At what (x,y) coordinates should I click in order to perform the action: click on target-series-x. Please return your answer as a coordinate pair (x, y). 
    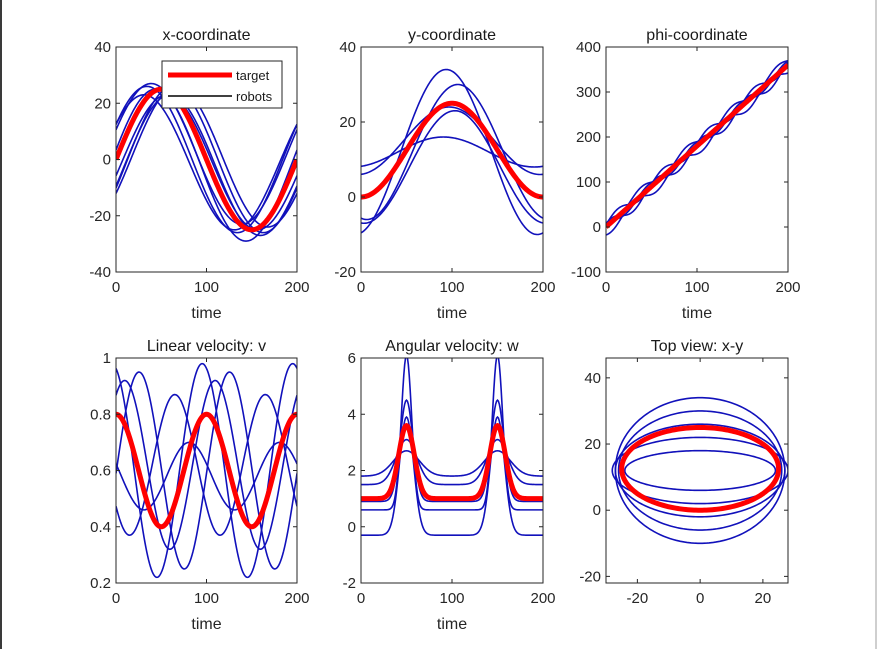
    Looking at the image, I should click on (206, 159).